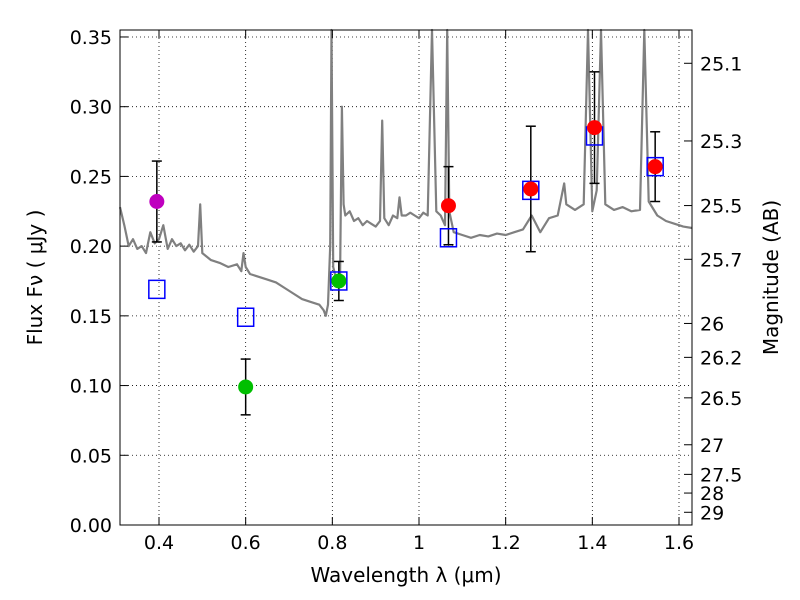 This screenshot has height=600, width=800. I want to click on magnitude-tick-label: 25.5, so click(721, 207).